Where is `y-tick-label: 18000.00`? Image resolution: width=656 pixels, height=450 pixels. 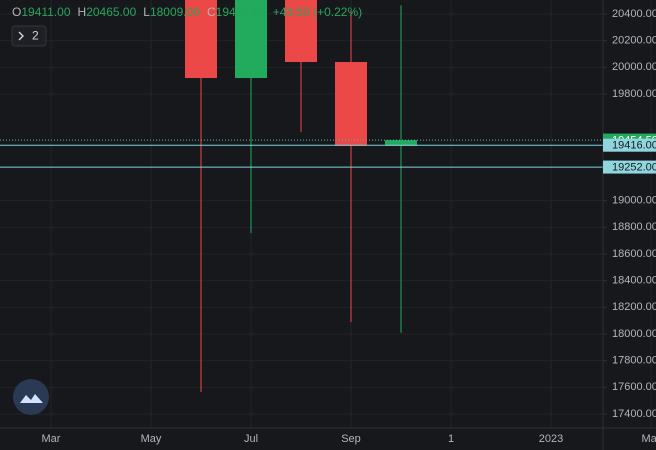 y-tick-label: 18000.00 is located at coordinates (634, 334).